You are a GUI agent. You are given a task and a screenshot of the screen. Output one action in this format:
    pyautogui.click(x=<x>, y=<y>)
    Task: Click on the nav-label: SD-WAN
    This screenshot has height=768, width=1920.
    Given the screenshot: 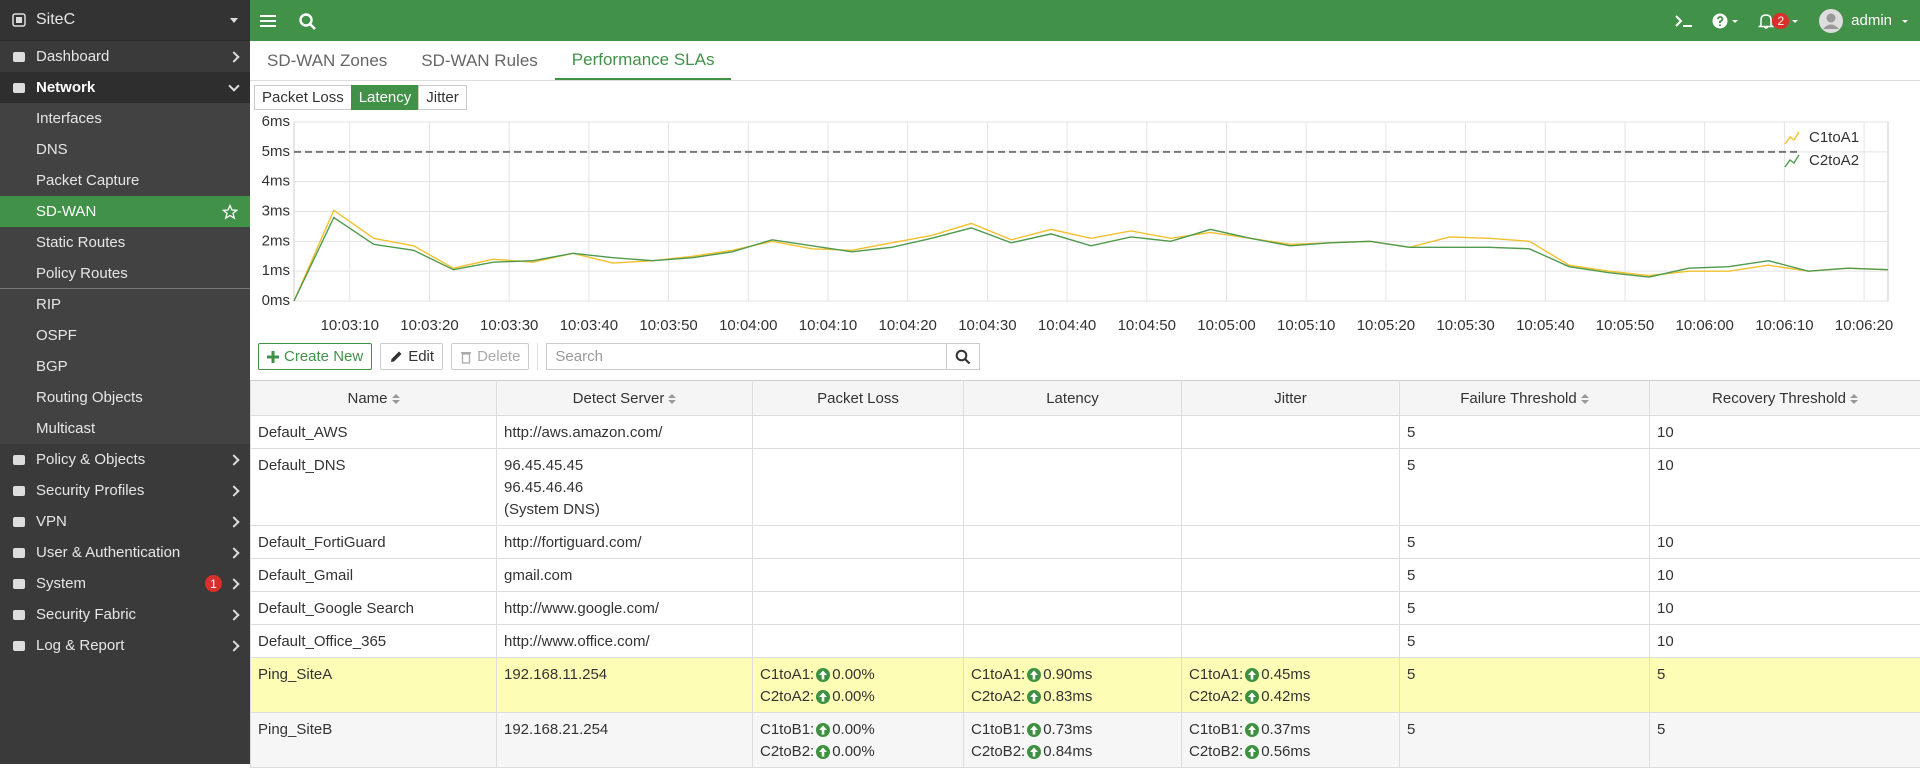 What is the action you would take?
    pyautogui.click(x=66, y=211)
    